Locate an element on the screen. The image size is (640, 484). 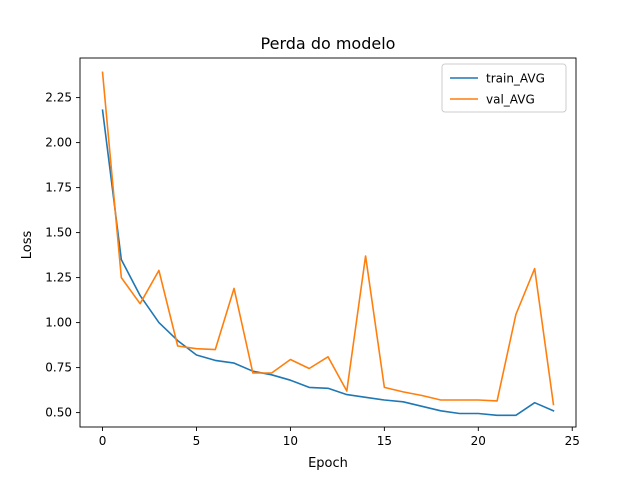
x-tick-label: 15 is located at coordinates (384, 441).